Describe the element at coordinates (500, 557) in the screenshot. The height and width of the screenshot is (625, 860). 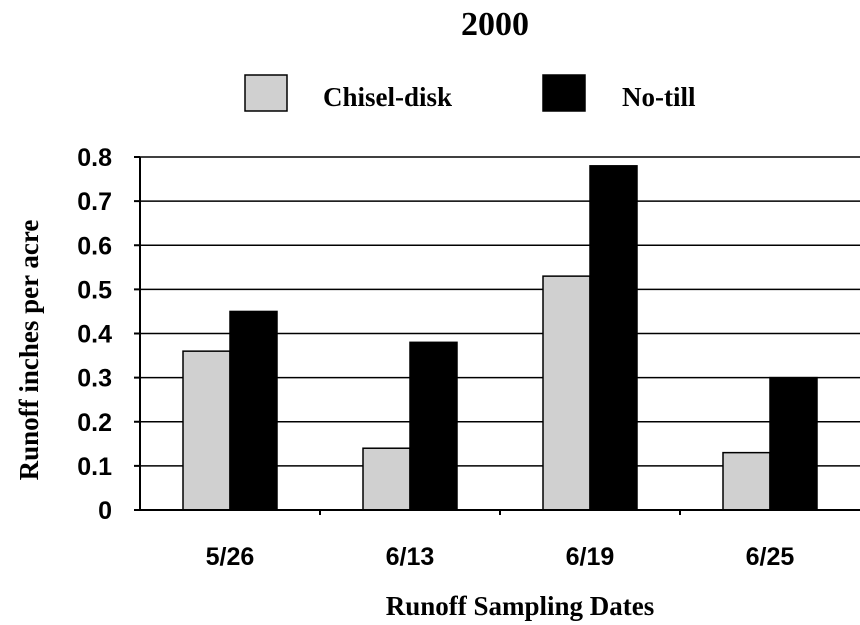
I see `x-tick-labels: 5/26 6/13 6/19 6/25` at that location.